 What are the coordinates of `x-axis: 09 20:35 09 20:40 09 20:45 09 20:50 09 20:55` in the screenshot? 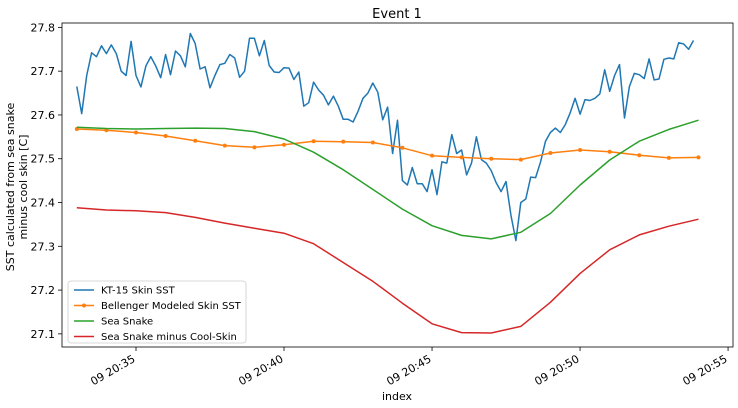 It's located at (409, 367).